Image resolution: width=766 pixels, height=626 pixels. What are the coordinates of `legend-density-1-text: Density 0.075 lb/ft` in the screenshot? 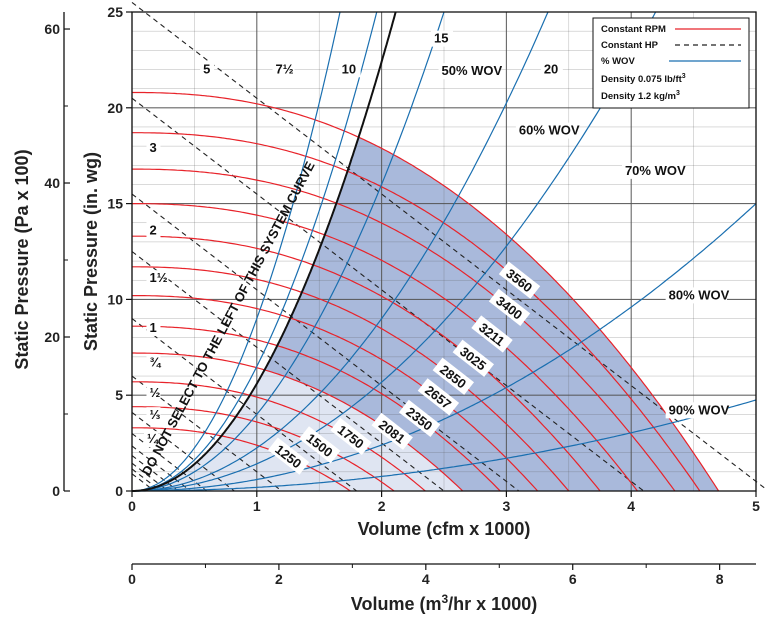 It's located at (642, 79).